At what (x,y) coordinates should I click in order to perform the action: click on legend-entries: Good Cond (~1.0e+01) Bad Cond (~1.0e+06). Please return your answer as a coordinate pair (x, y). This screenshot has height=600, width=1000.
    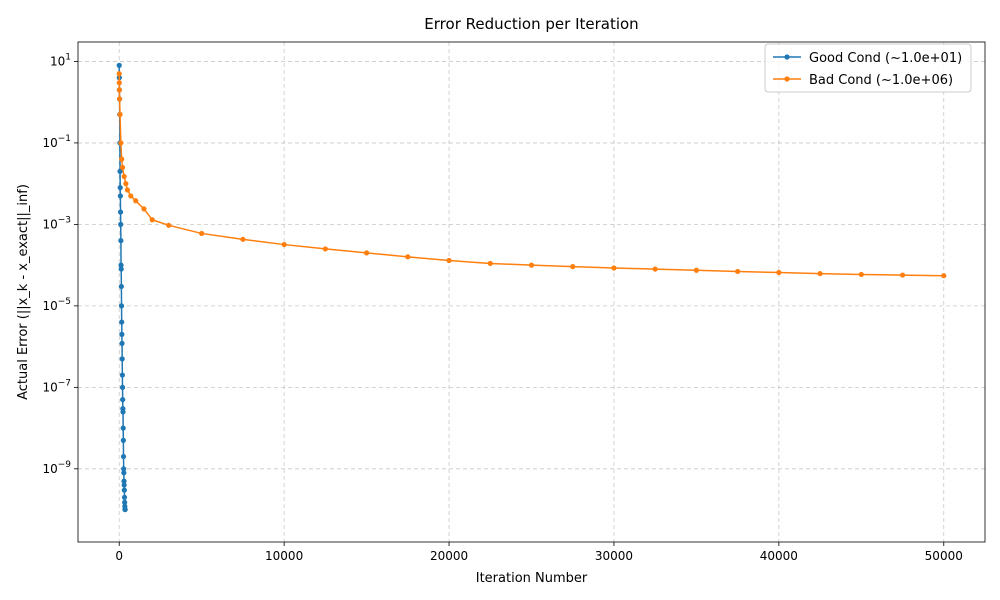
    Looking at the image, I should click on (867, 69).